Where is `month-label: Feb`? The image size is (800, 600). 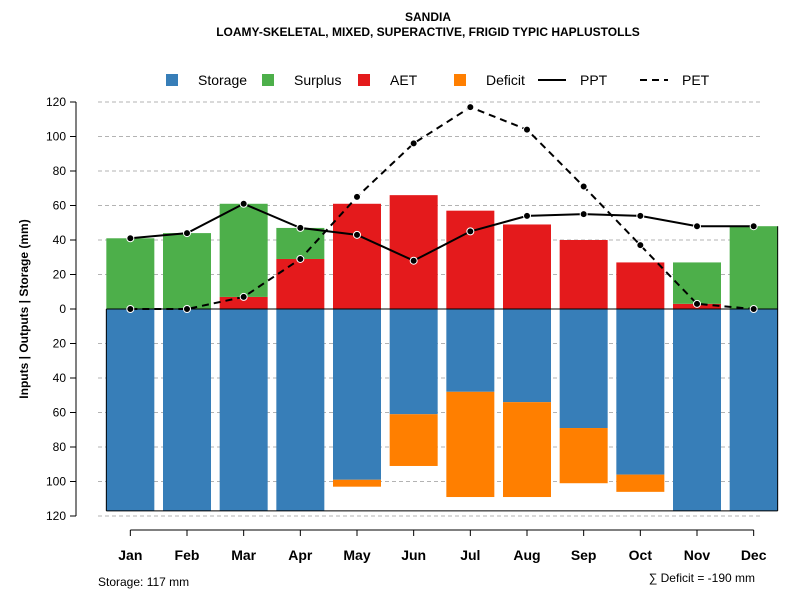
month-label: Feb is located at coordinates (187, 555).